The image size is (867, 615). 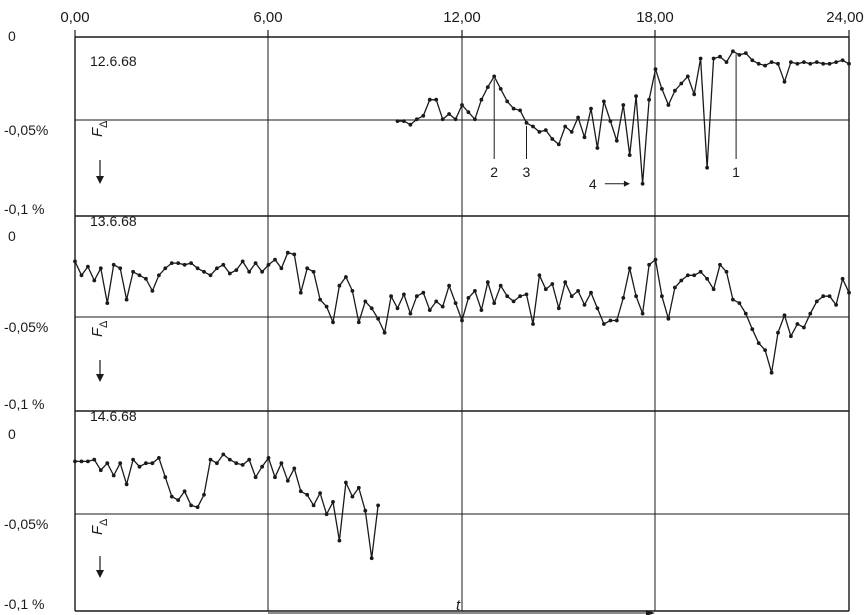 I want to click on panel-date-label: 12.6.68, so click(x=113, y=61).